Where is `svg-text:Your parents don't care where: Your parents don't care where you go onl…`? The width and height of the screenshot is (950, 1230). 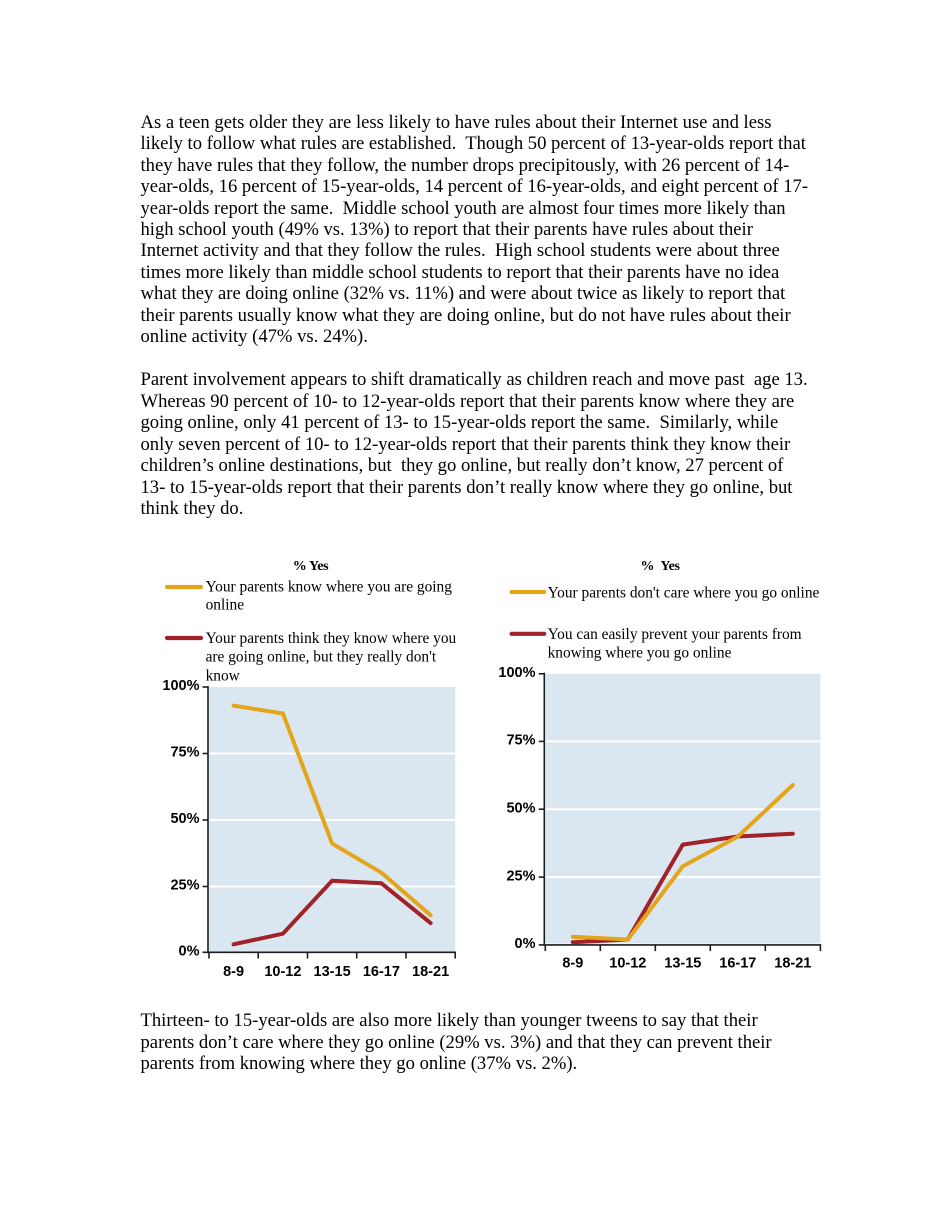 svg-text:Your parents don't care where: Your parents don't care where you go onl… is located at coordinates (684, 592).